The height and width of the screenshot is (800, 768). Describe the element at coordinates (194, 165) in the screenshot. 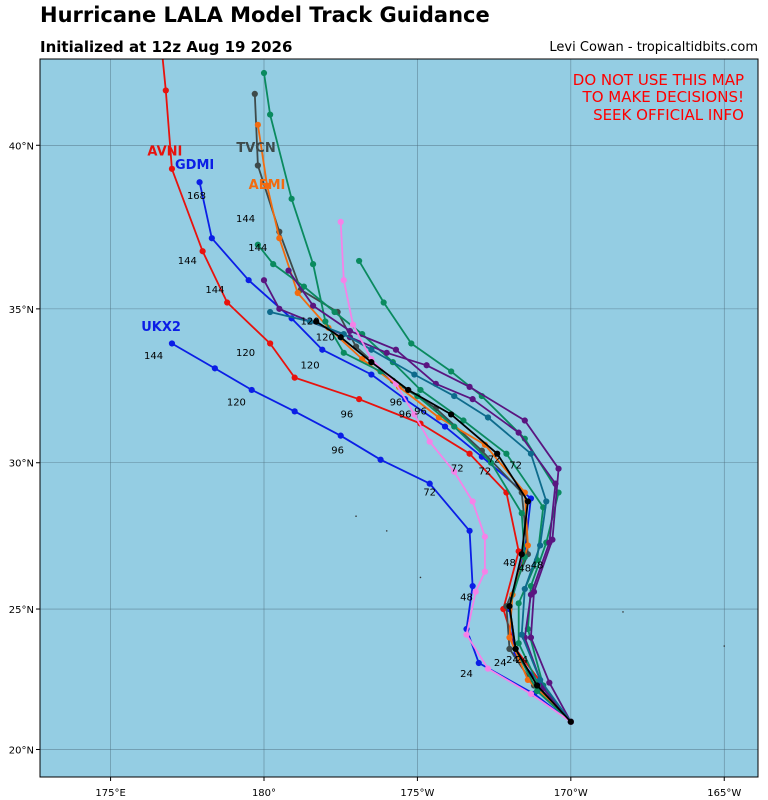

I see `model-label-gdmi: GDMI` at that location.